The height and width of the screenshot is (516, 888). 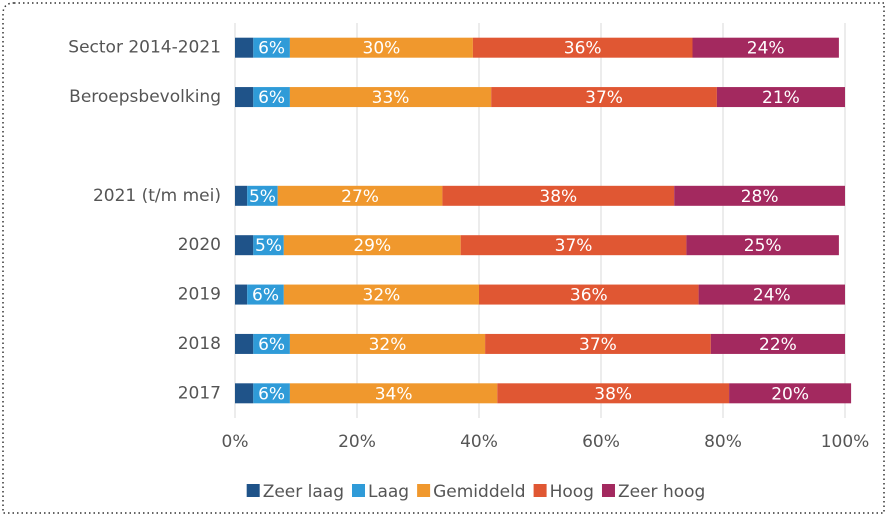 I want to click on data-label: 30%, so click(x=382, y=49).